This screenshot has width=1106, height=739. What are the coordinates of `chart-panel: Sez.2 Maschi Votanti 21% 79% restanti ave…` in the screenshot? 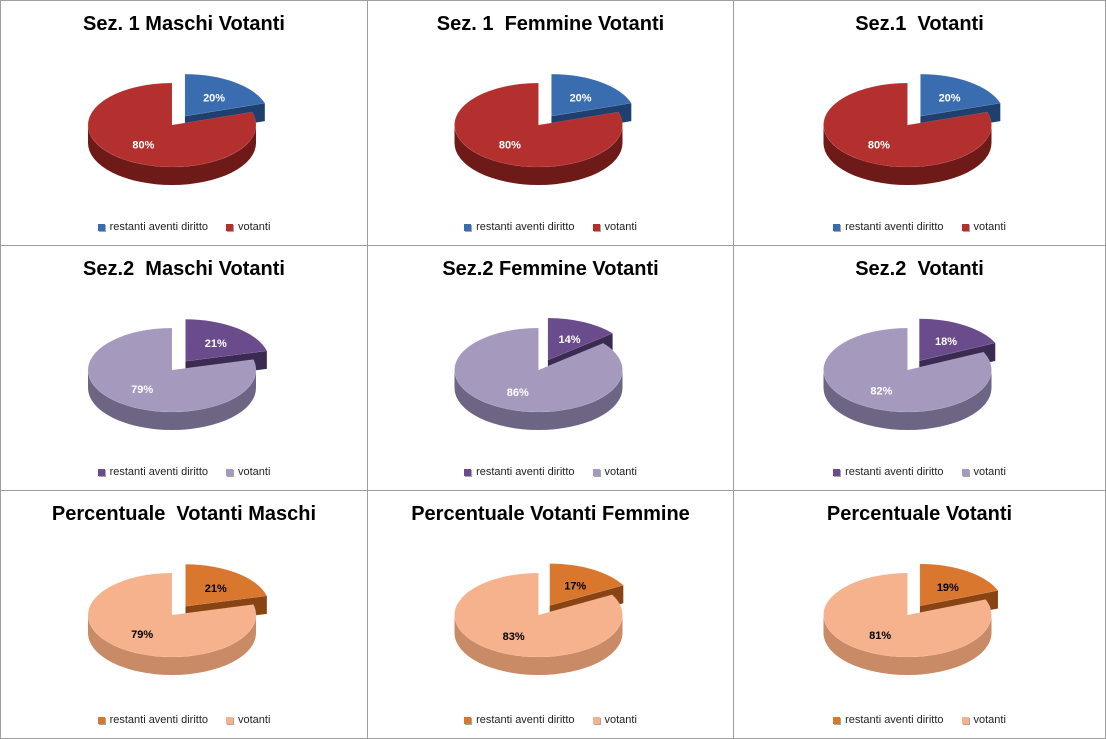 It's located at (184, 368).